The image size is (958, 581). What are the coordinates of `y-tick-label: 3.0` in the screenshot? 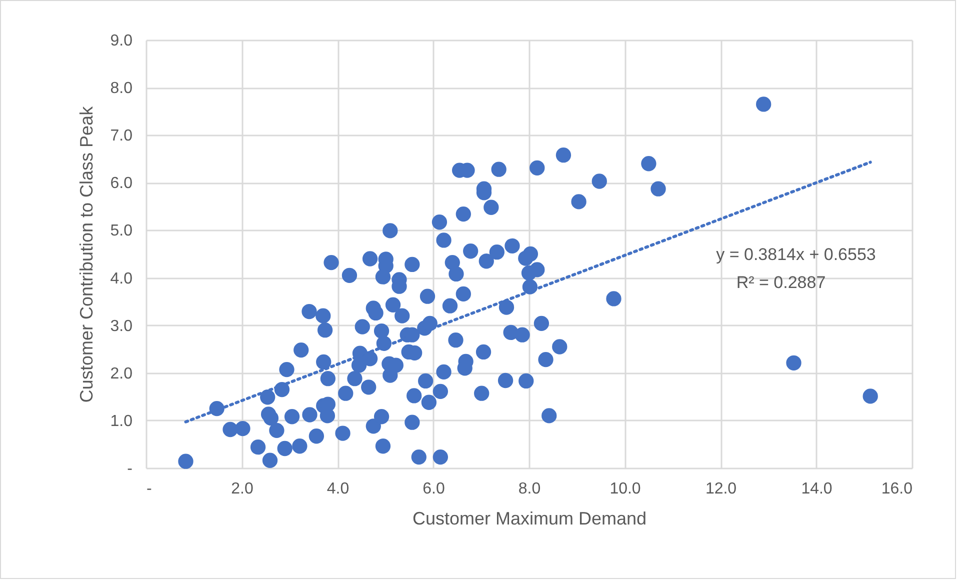 It's located at (121, 326).